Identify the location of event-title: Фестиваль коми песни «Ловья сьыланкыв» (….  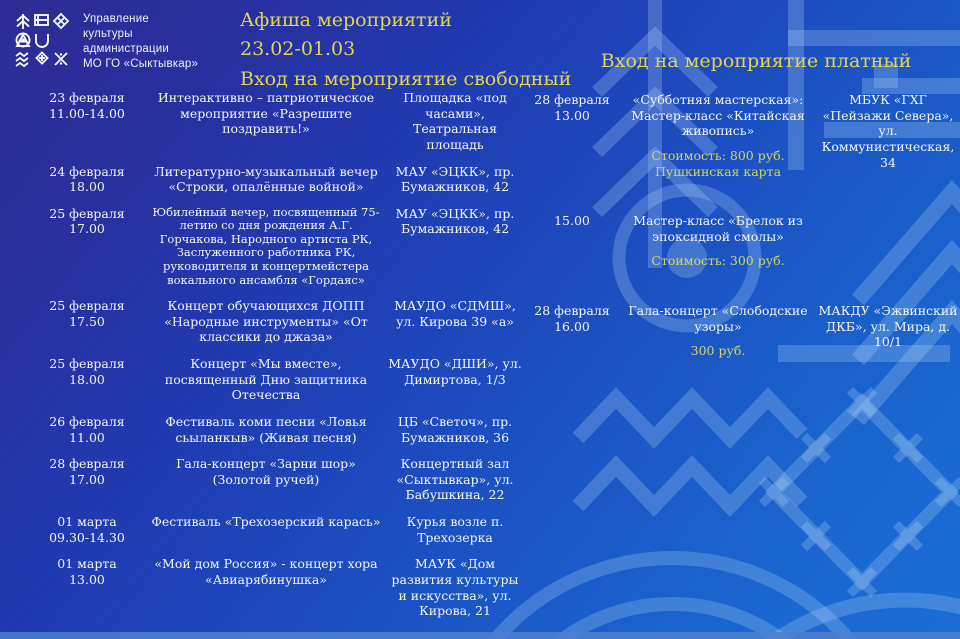
(266, 429).